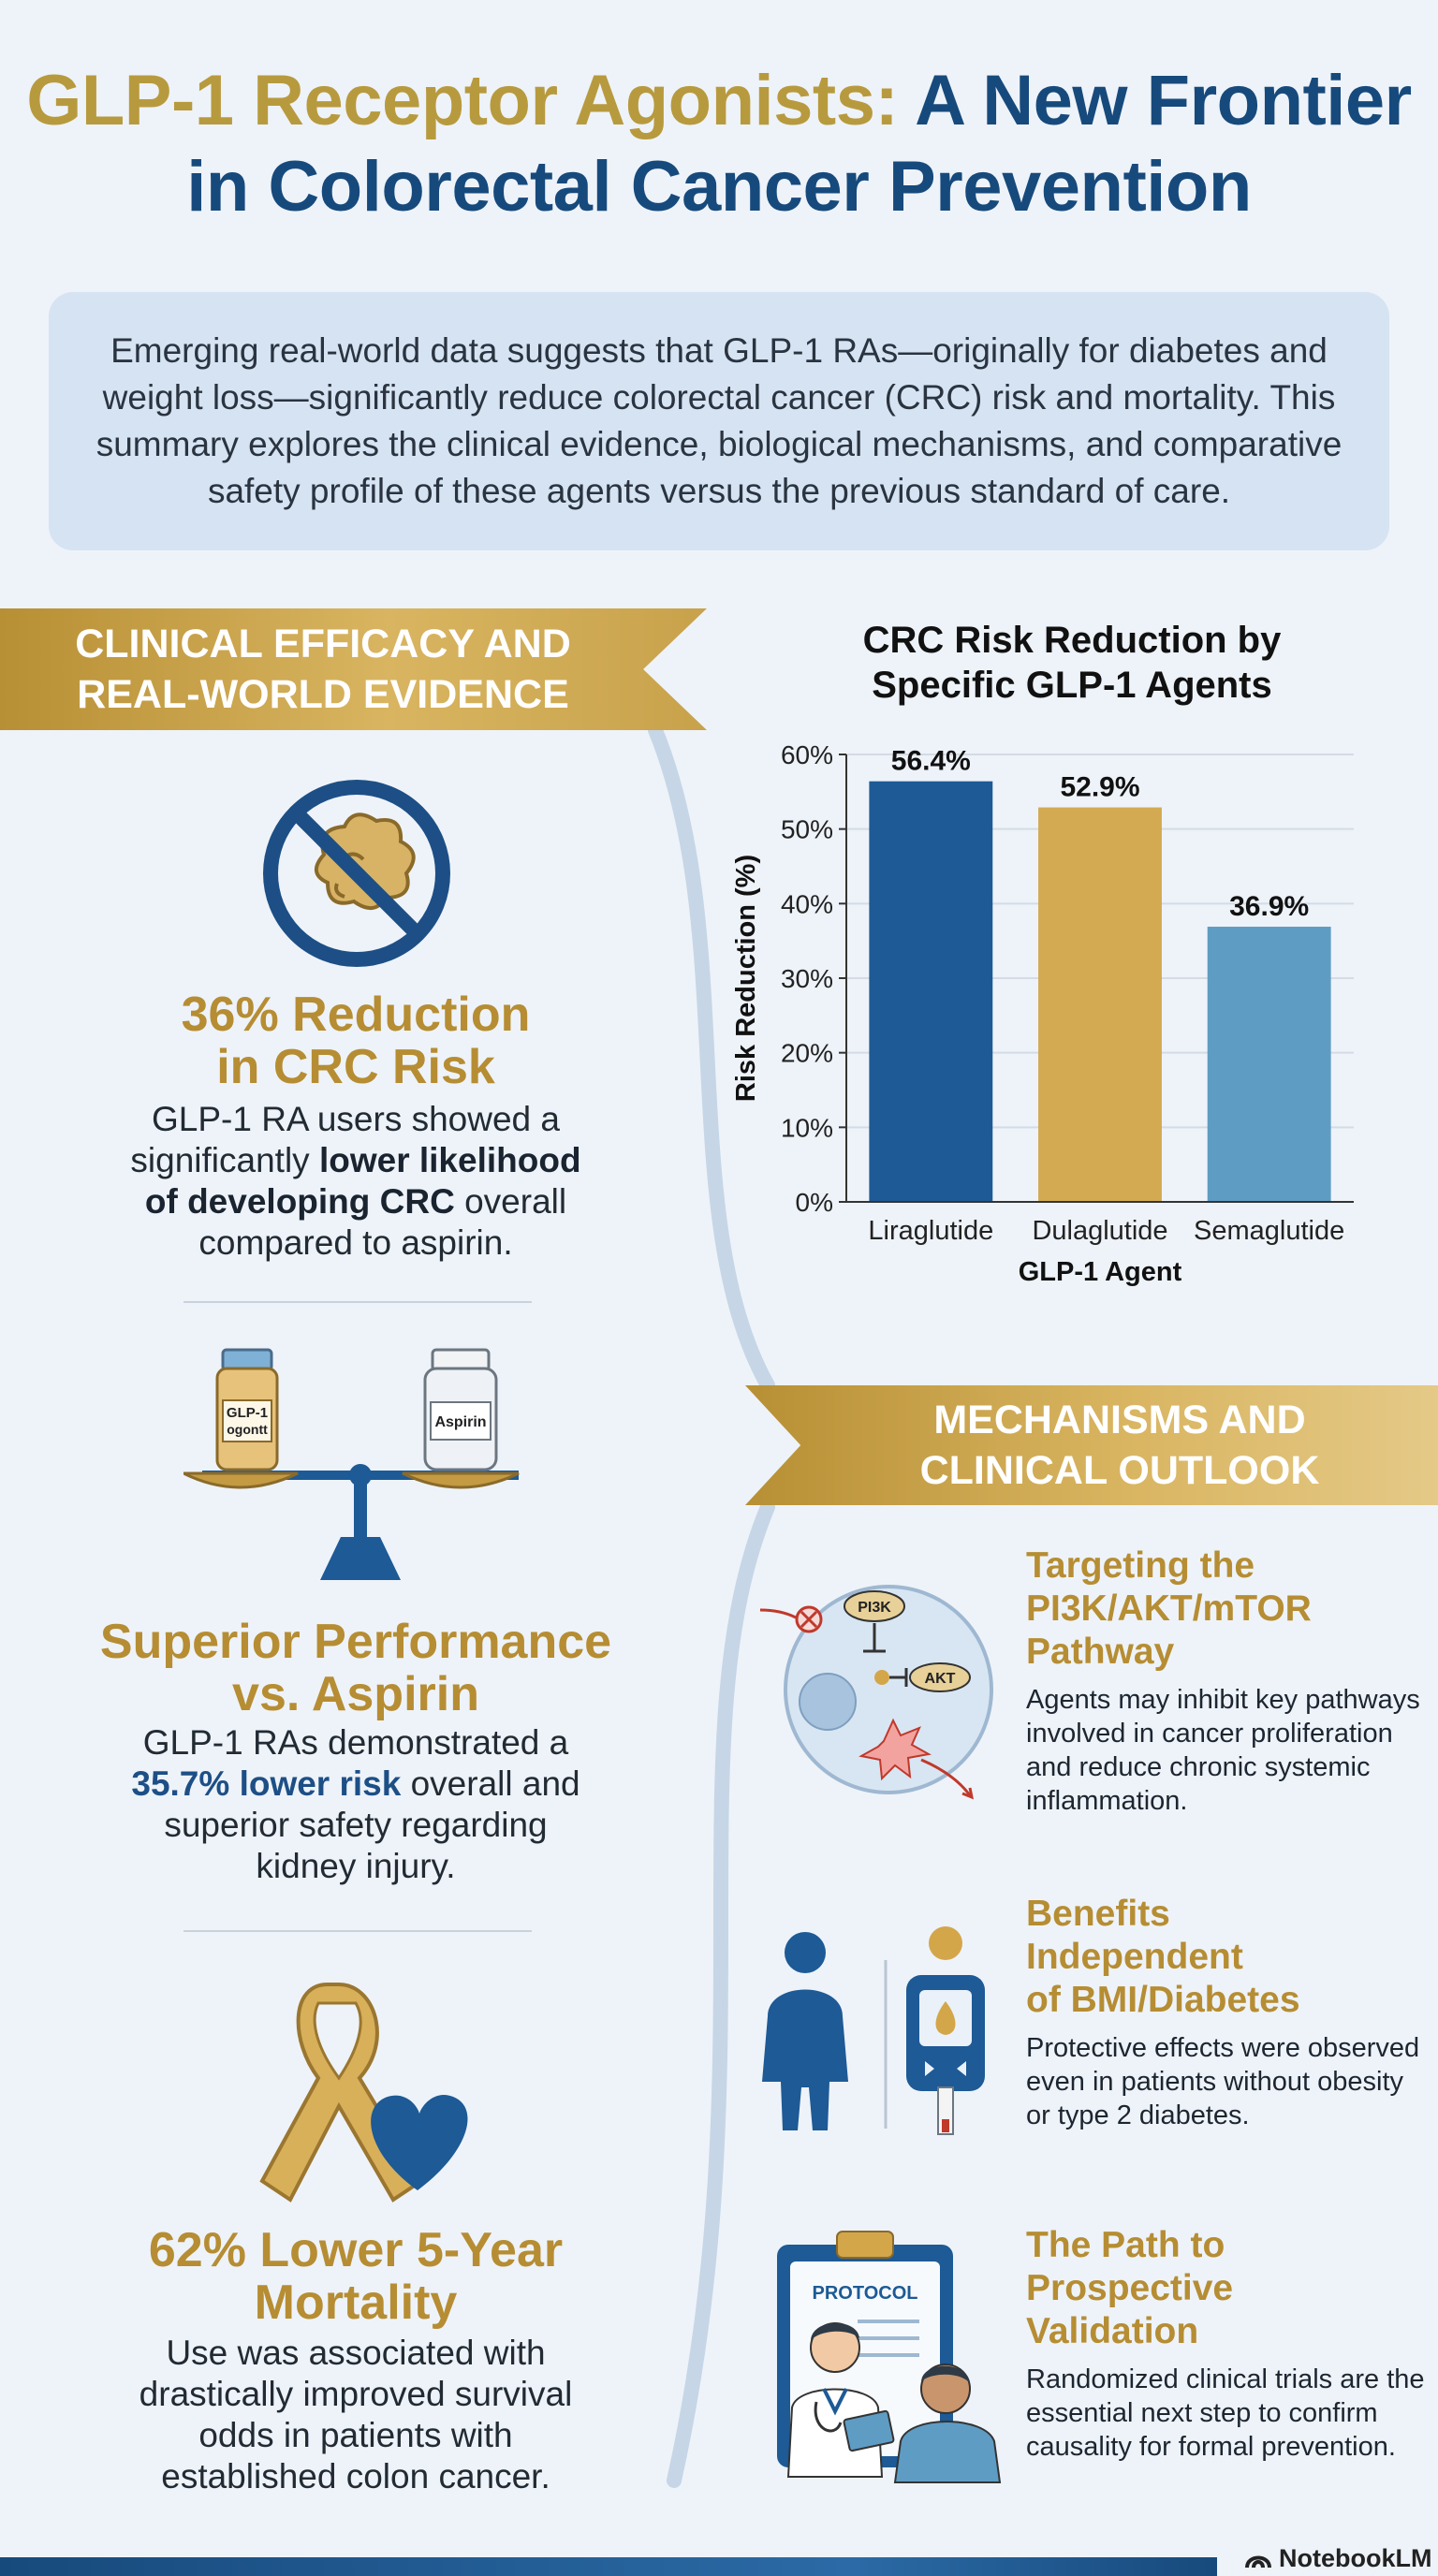  Describe the element at coordinates (807, 754) in the screenshot. I see `chart-ytick-label: 60%` at that location.